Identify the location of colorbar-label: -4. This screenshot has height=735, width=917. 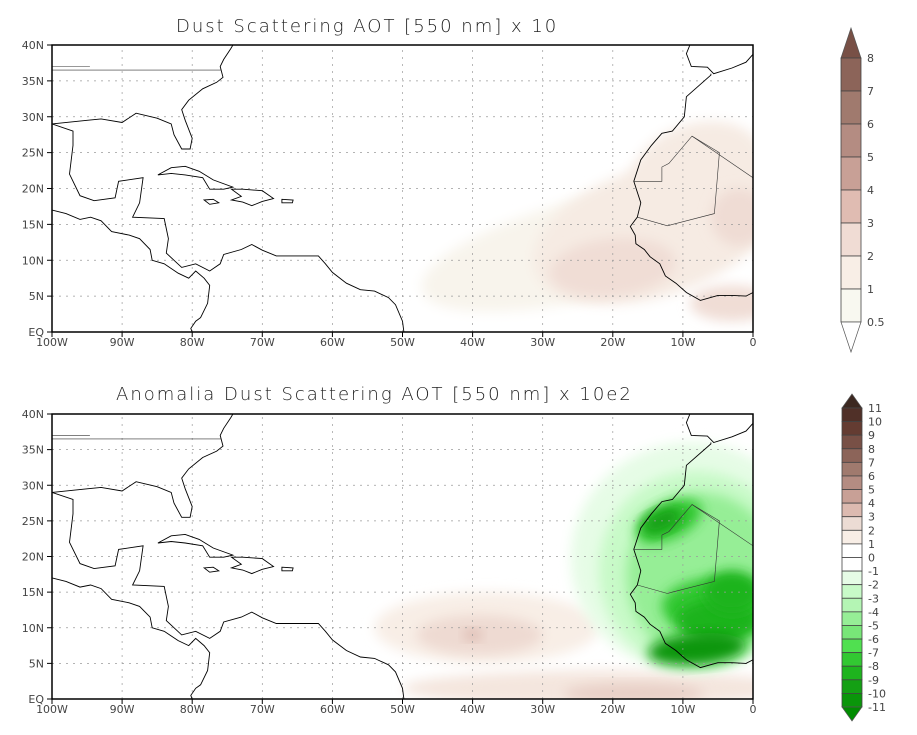
(873, 612).